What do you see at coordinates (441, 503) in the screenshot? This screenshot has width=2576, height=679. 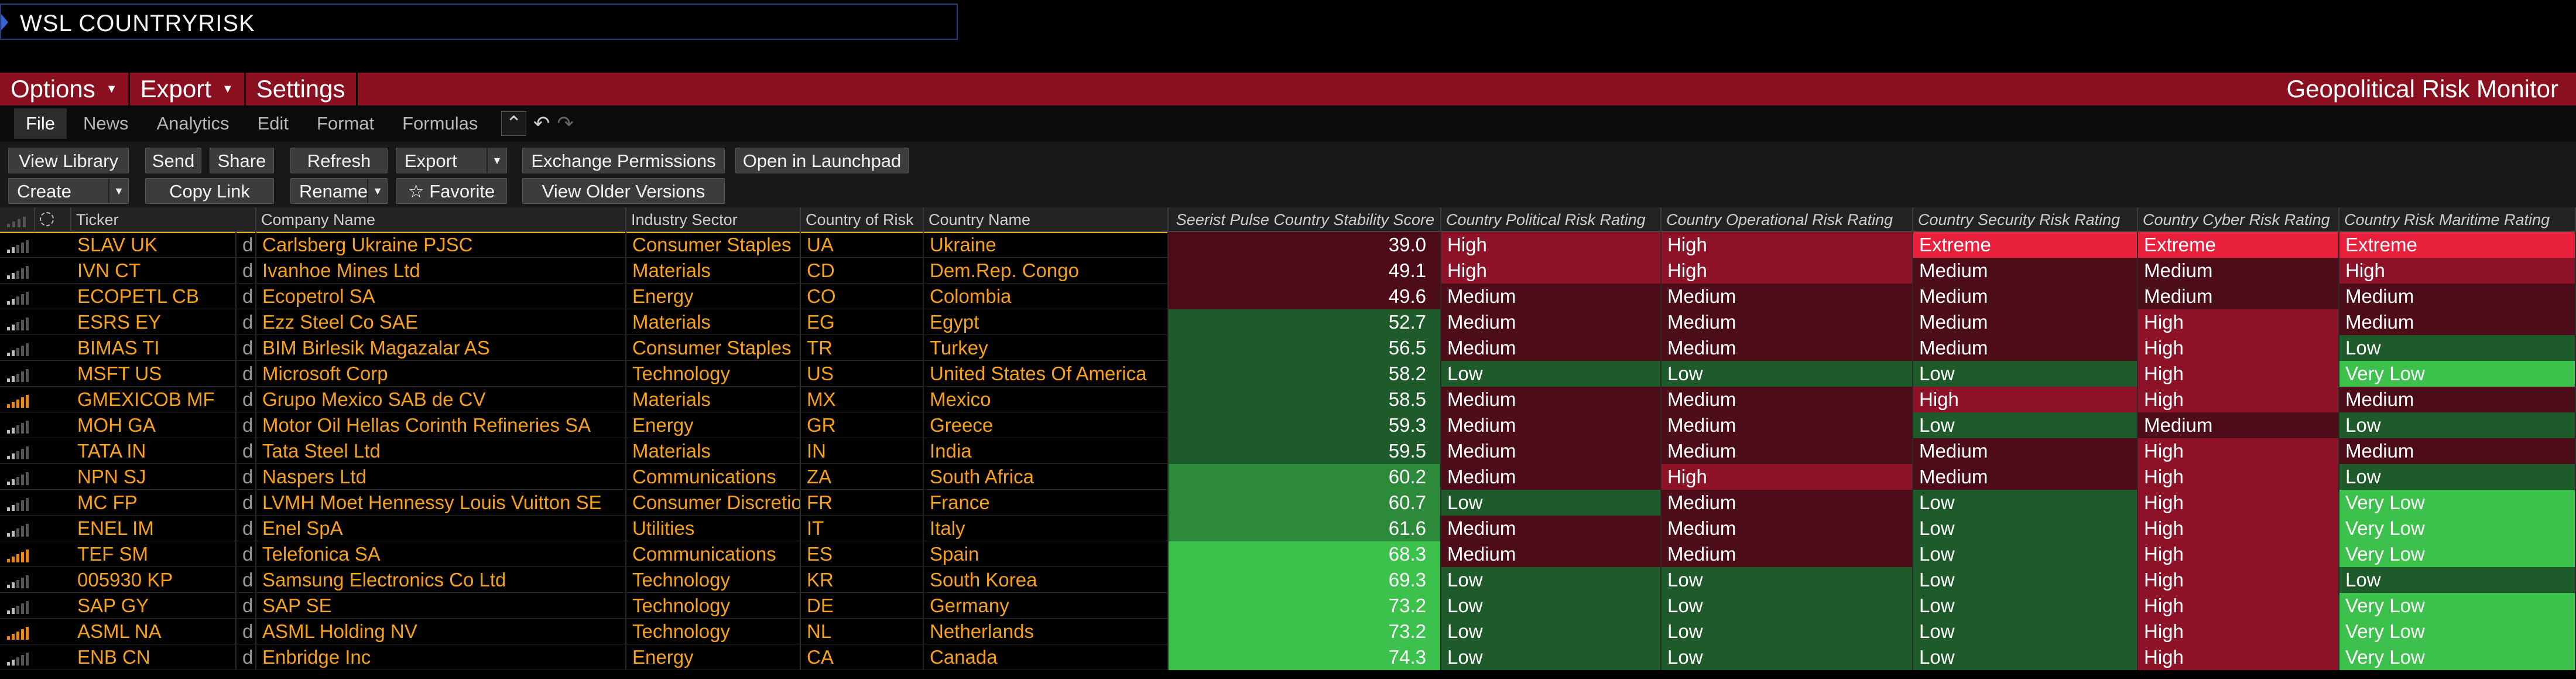 I see `company-cell: LVMH Moet Hennessy Louis Vuitton SE` at bounding box center [441, 503].